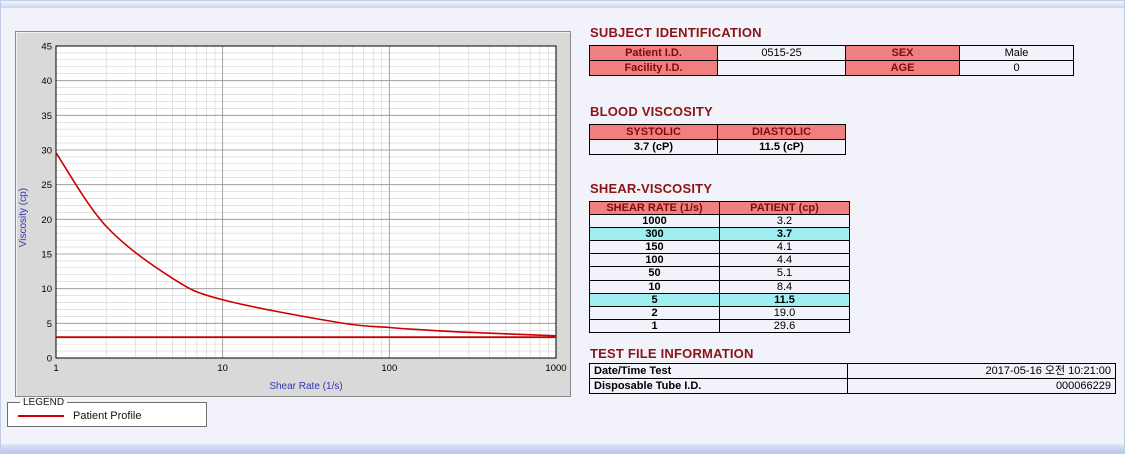 The image size is (1125, 454). Describe the element at coordinates (981, 370) in the screenshot. I see `date-time-test-value: 2017-05-16 오전 10:21:00` at that location.